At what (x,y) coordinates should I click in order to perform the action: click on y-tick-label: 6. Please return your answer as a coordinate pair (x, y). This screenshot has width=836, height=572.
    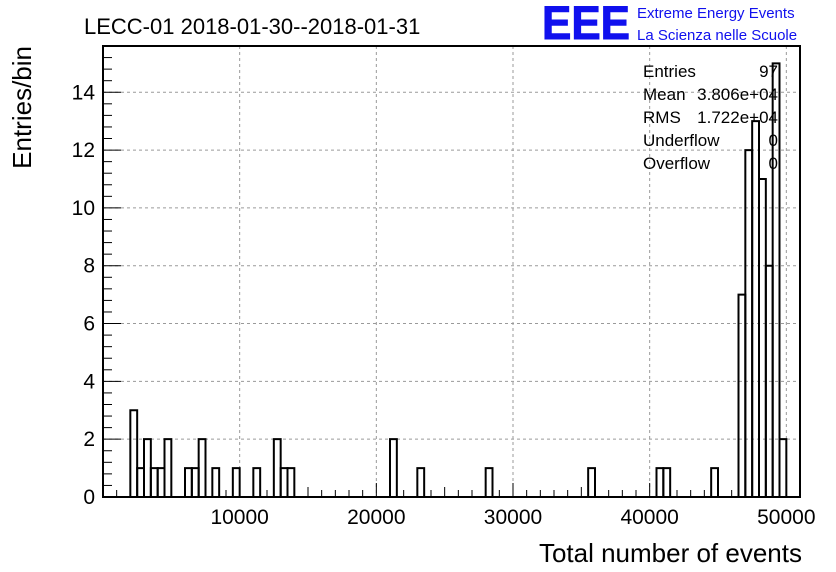
    Looking at the image, I should click on (89, 324).